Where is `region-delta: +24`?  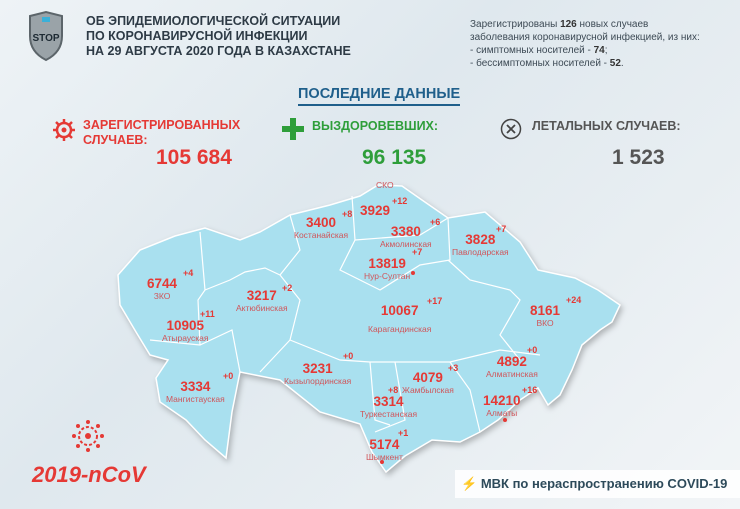
region-delta: +24 is located at coordinates (574, 300).